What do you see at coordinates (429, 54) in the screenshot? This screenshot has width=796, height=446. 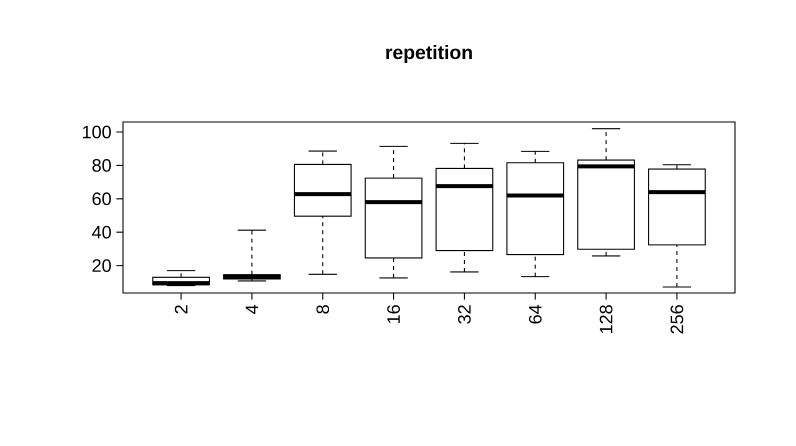 I see `chart-title: repetition` at bounding box center [429, 54].